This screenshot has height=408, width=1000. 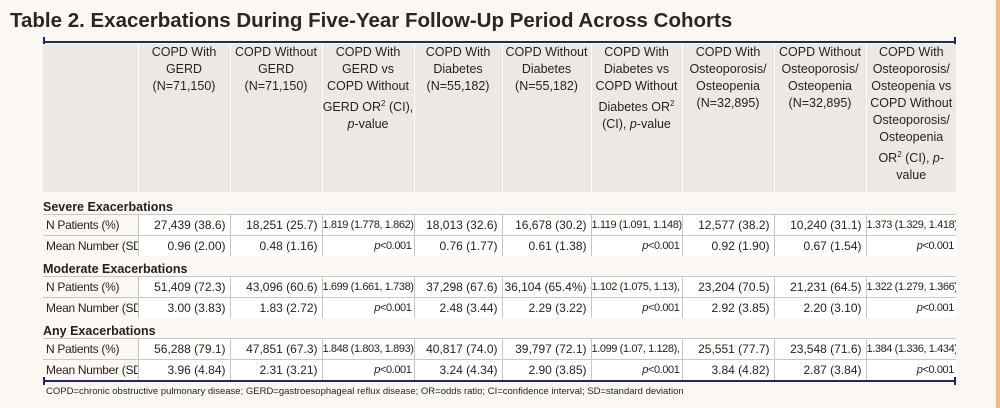 I want to click on table-cell: 0.92 (1.90), so click(x=727, y=245).